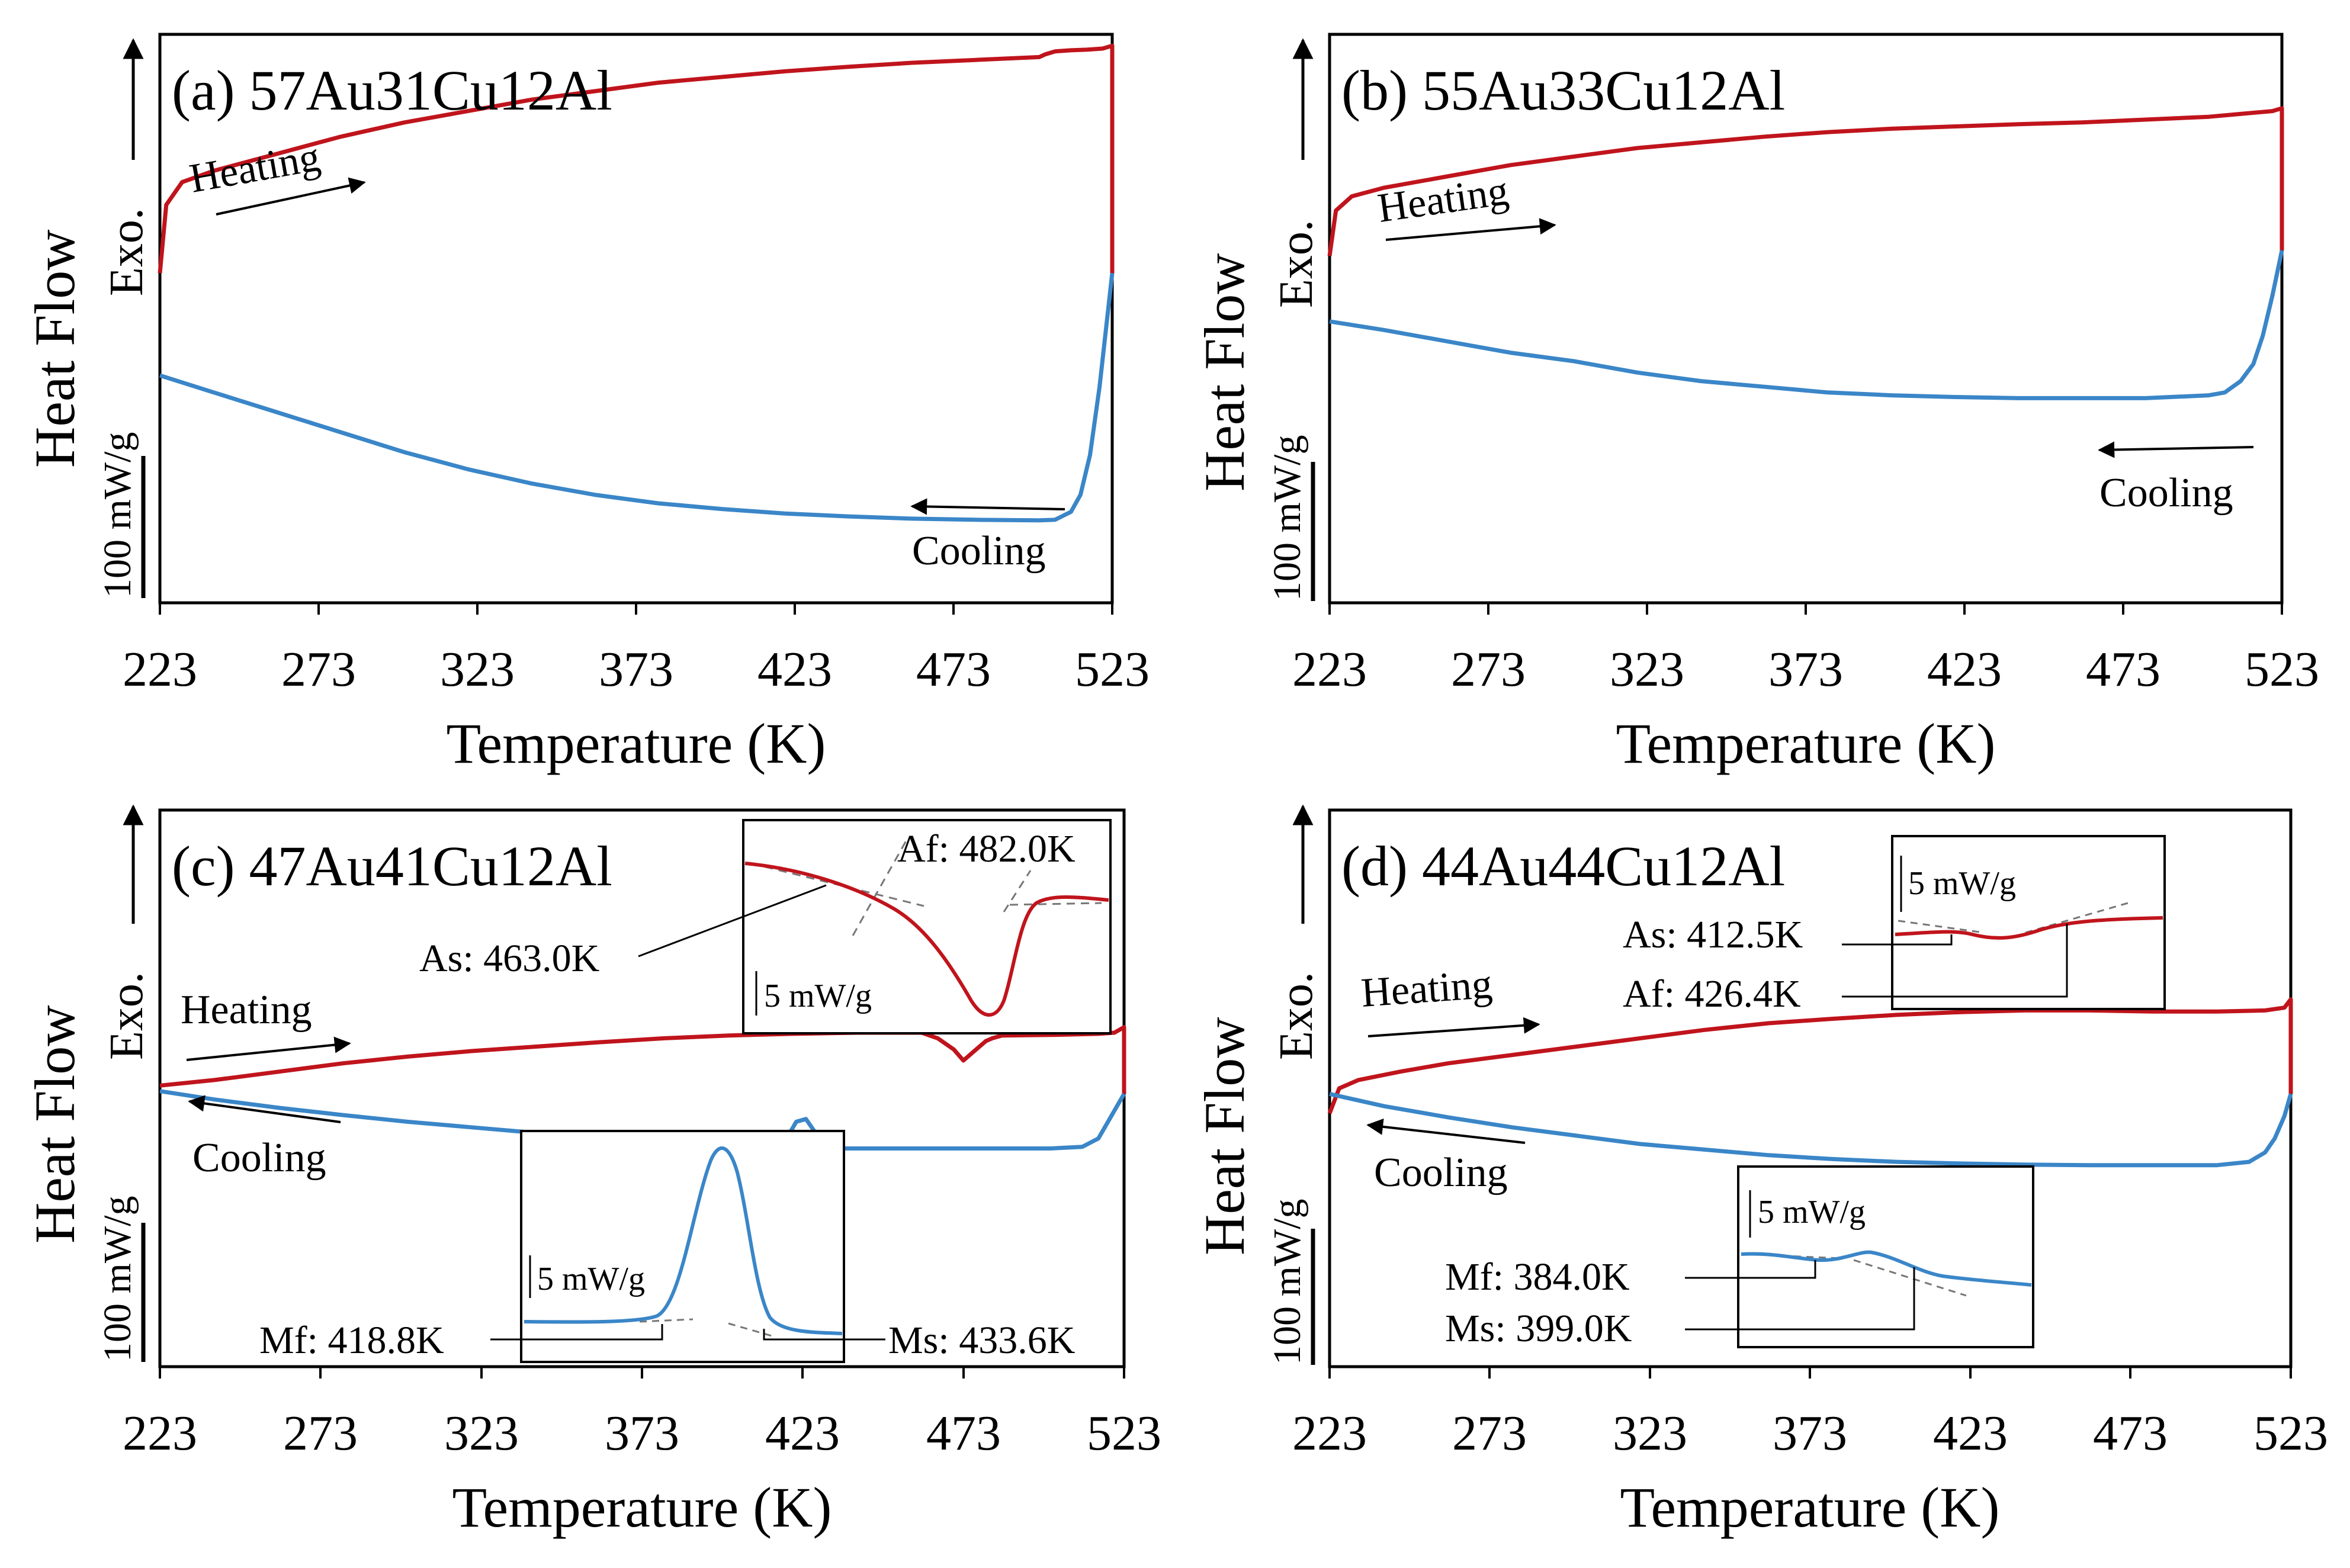  I want to click on panel-d-title: (d) 44Au44Cu12Al, so click(1563, 866).